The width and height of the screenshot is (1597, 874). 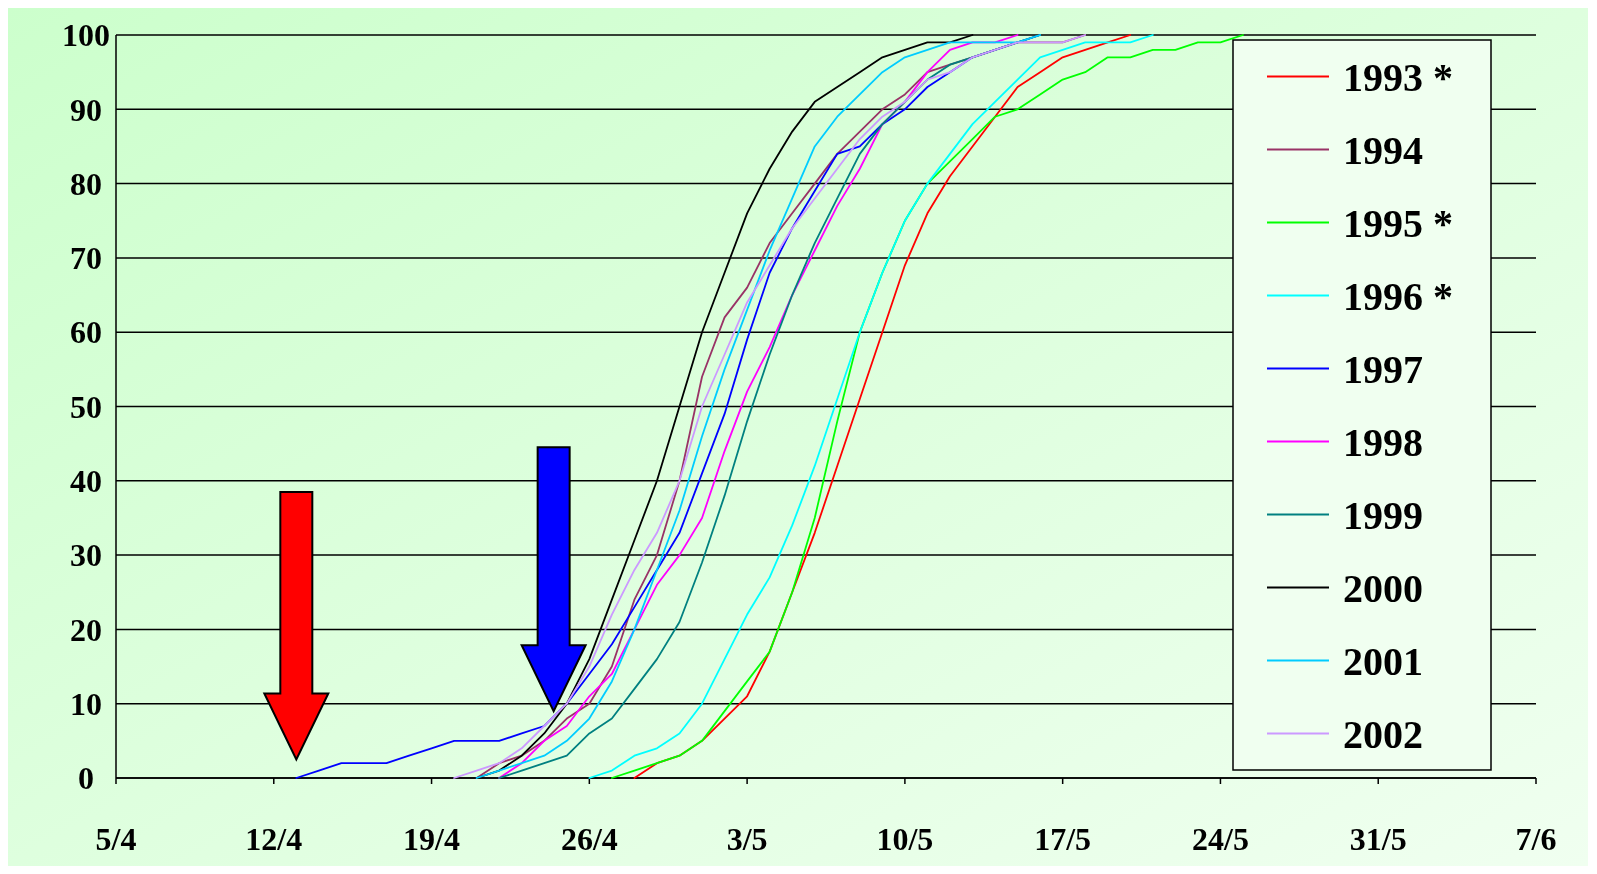 What do you see at coordinates (431, 839) in the screenshot?
I see `x-tick-label: 19/4` at bounding box center [431, 839].